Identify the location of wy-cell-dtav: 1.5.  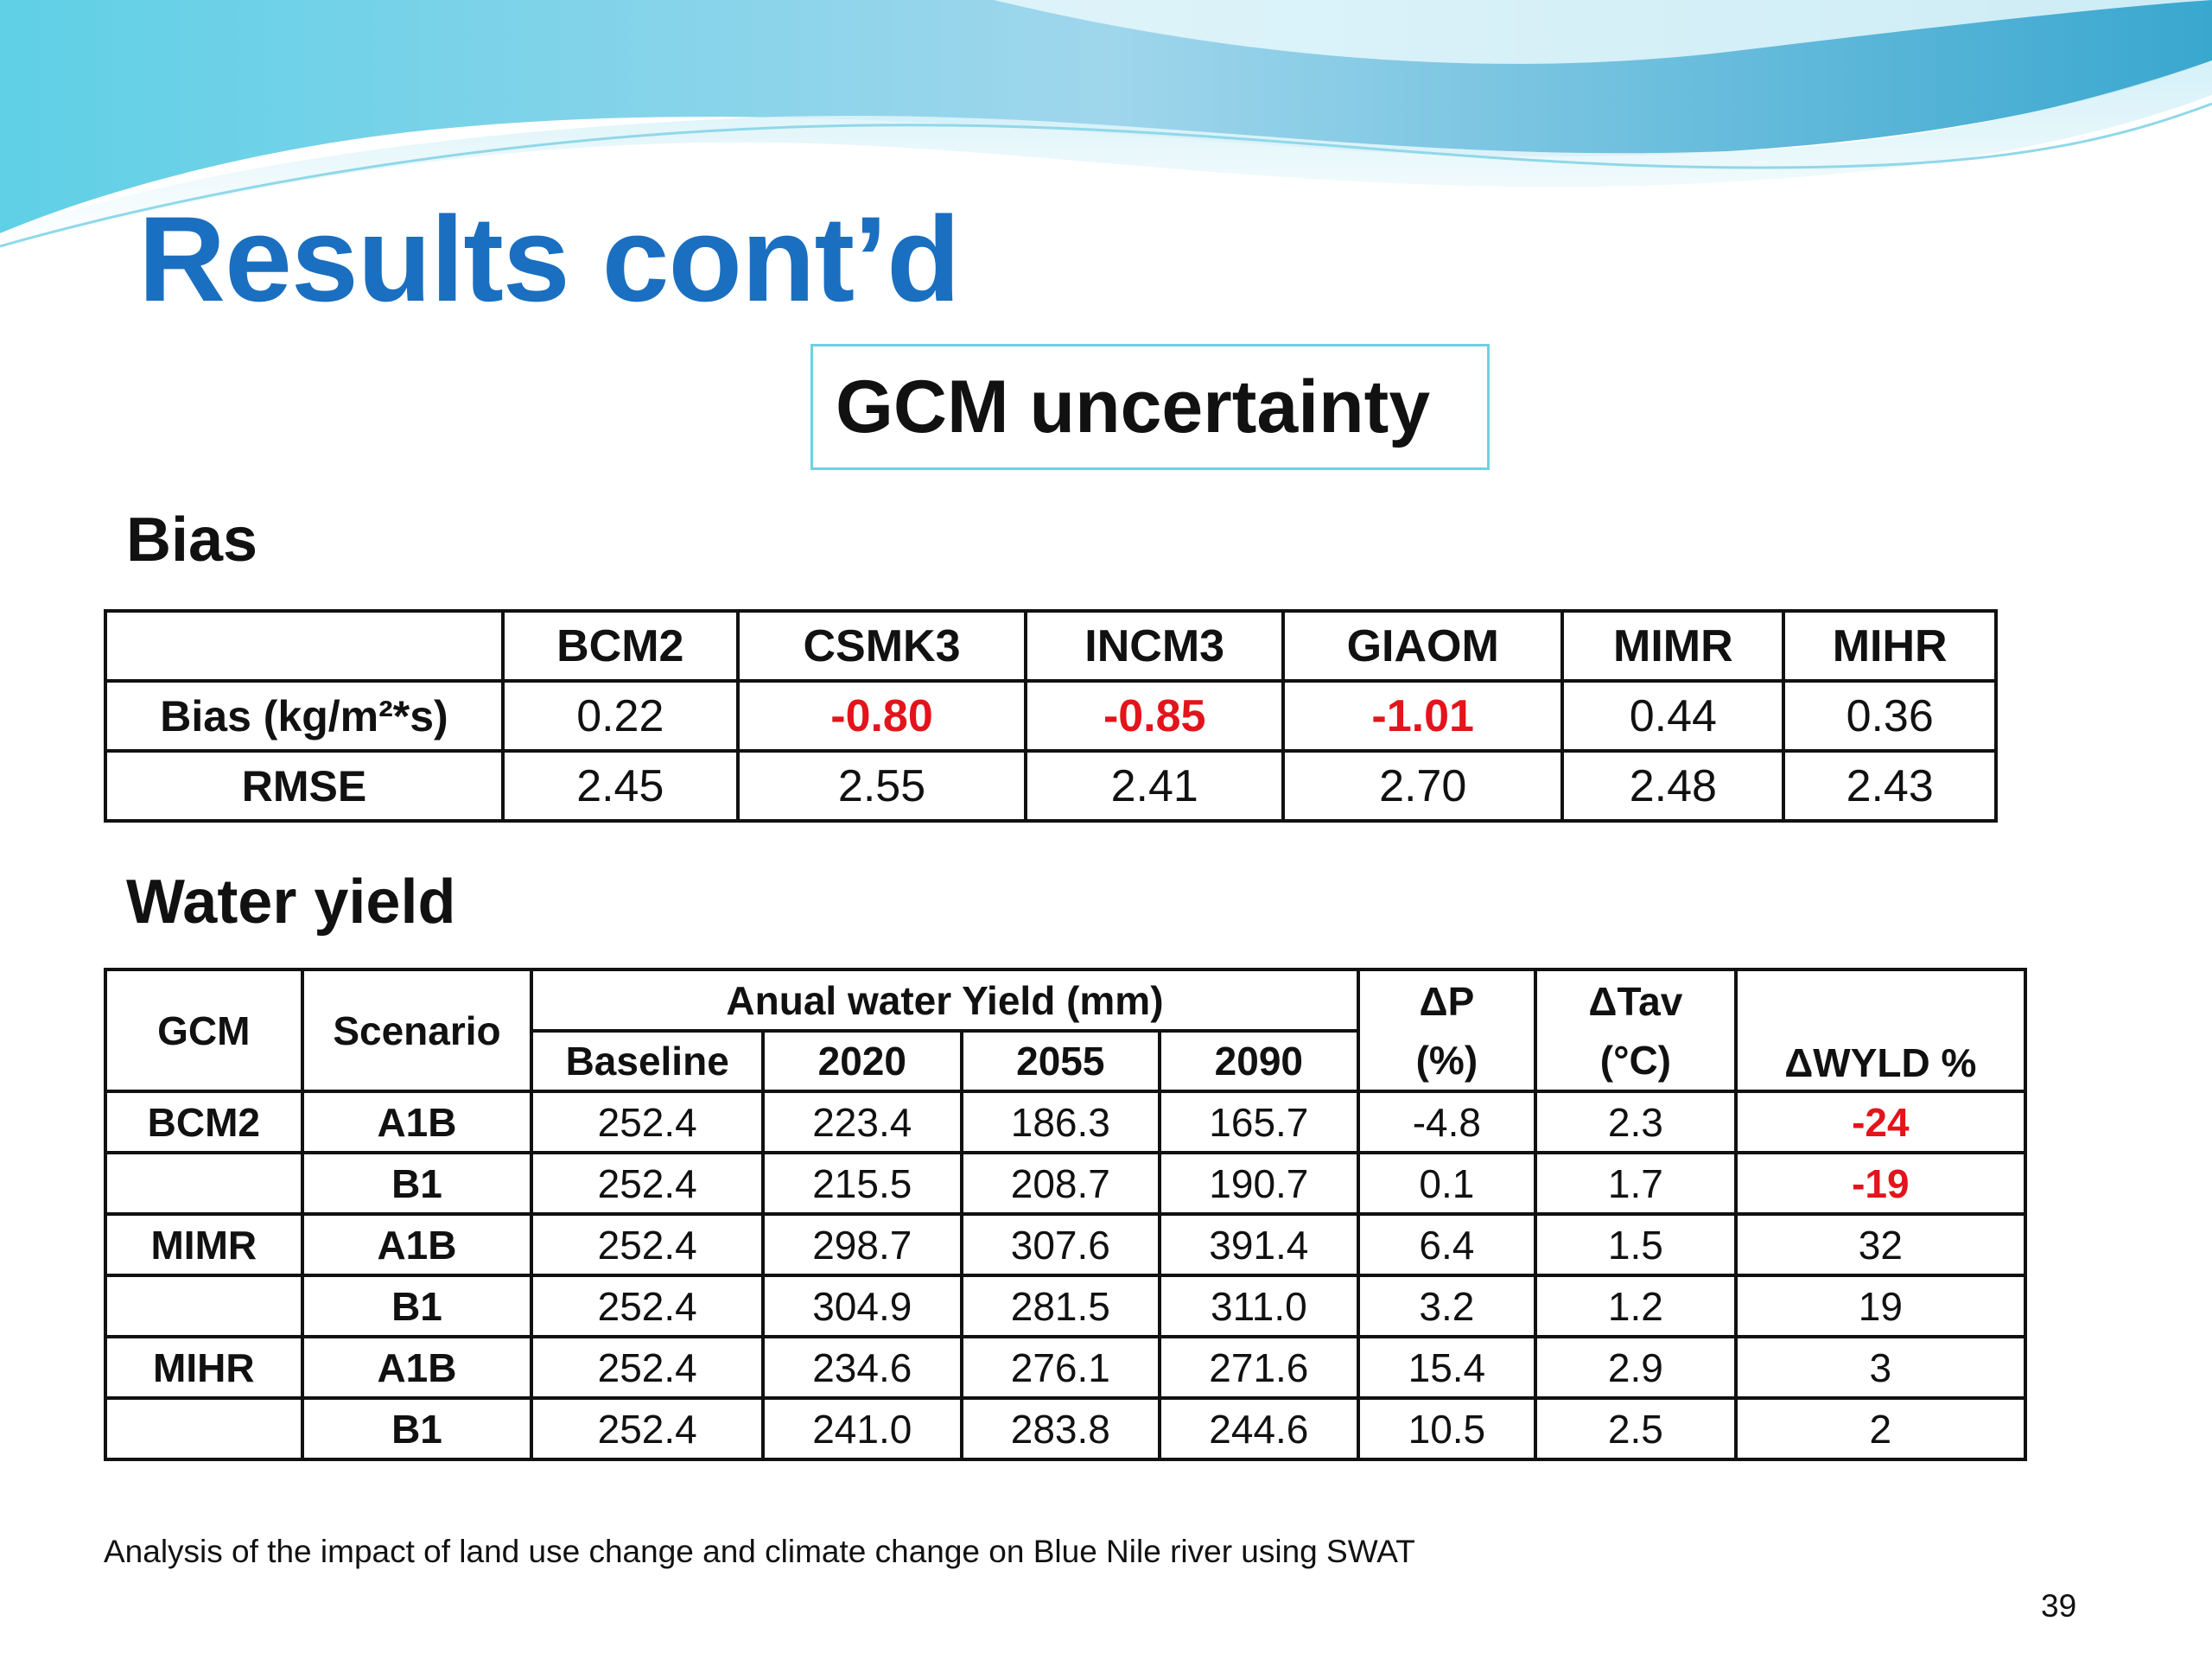
(1636, 1244).